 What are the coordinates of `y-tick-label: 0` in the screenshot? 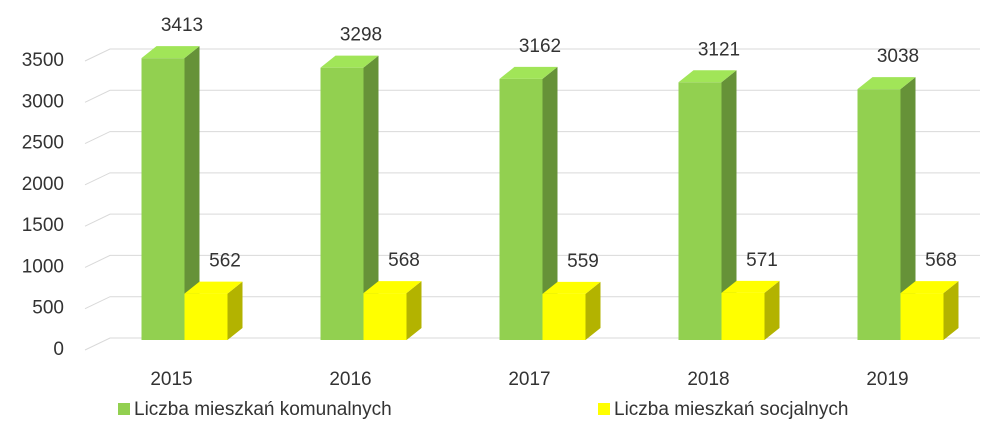 It's located at (58, 349).